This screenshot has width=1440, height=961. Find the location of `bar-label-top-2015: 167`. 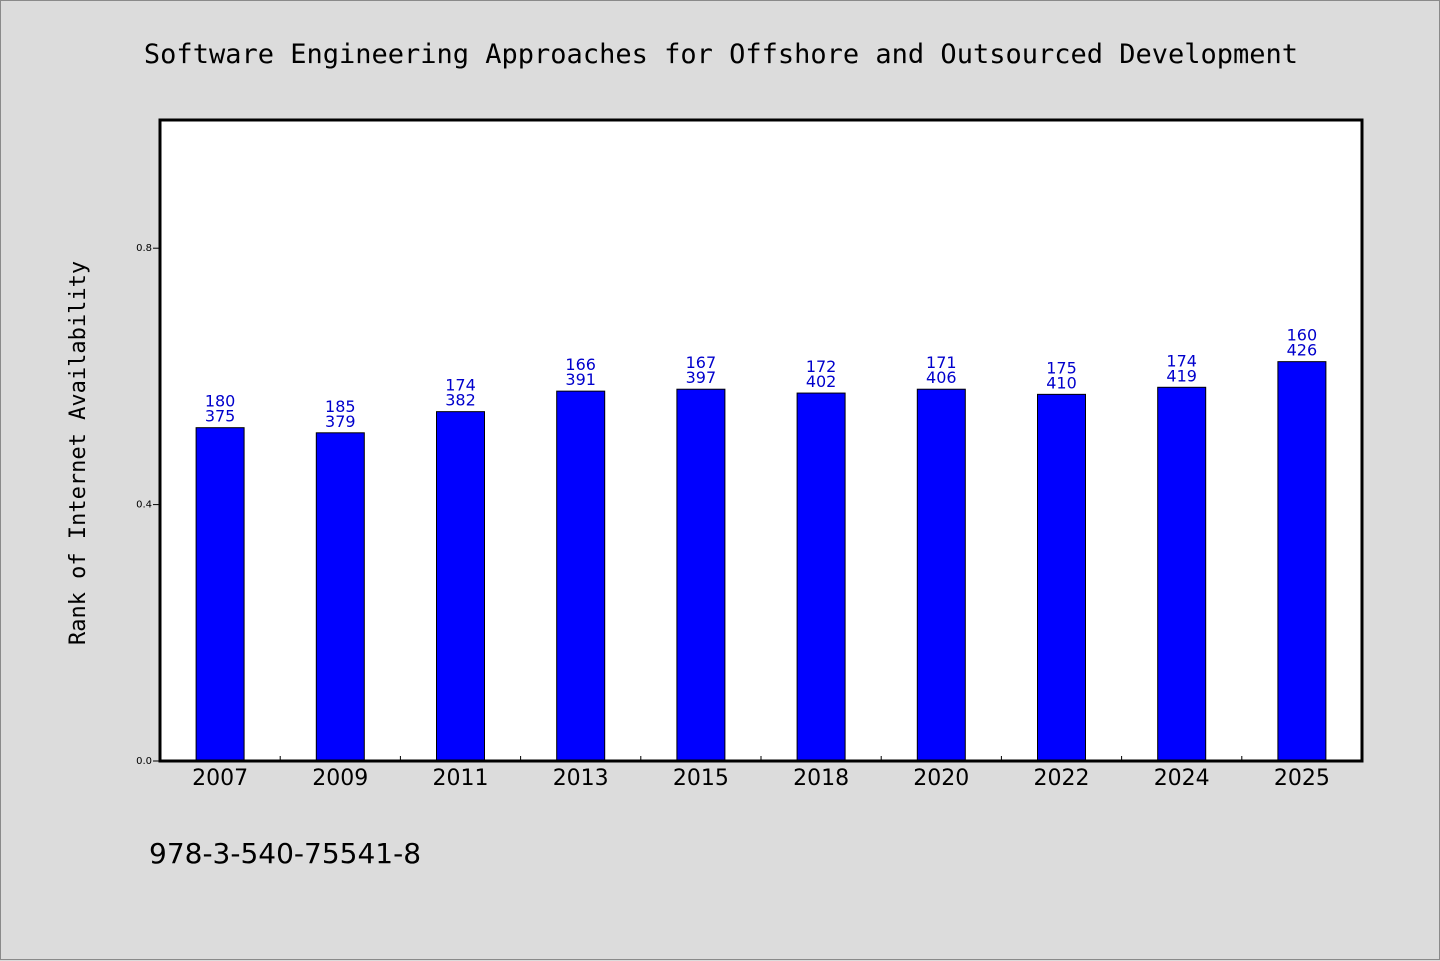

bar-label-top-2015: 167 is located at coordinates (701, 362).